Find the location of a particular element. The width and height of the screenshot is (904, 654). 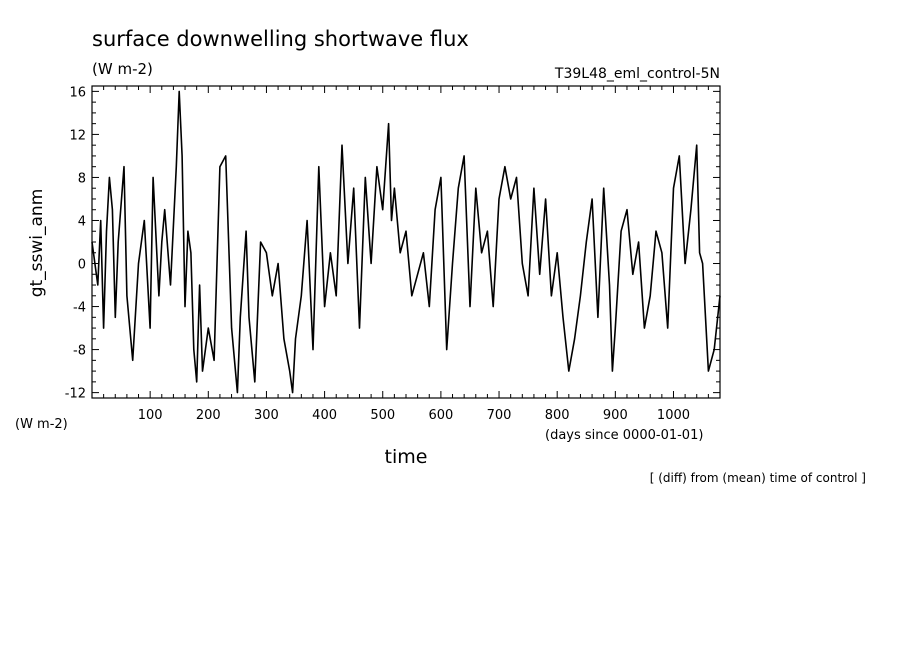

y-tick-label: -8 is located at coordinates (79, 351).